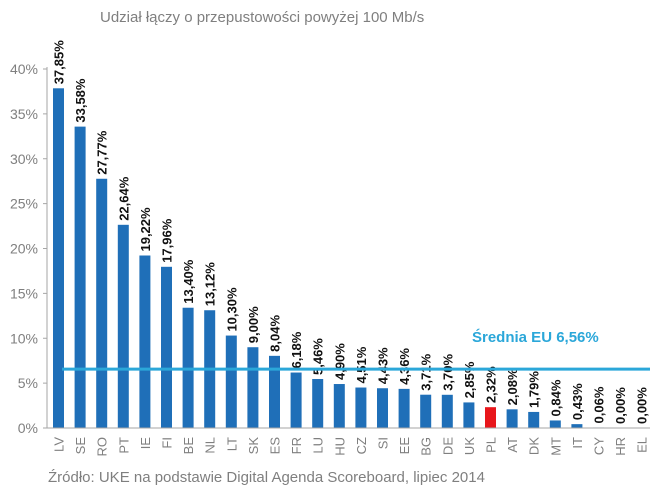  What do you see at coordinates (167, 240) in the screenshot?
I see `data-label-fi: 17,96%` at bounding box center [167, 240].